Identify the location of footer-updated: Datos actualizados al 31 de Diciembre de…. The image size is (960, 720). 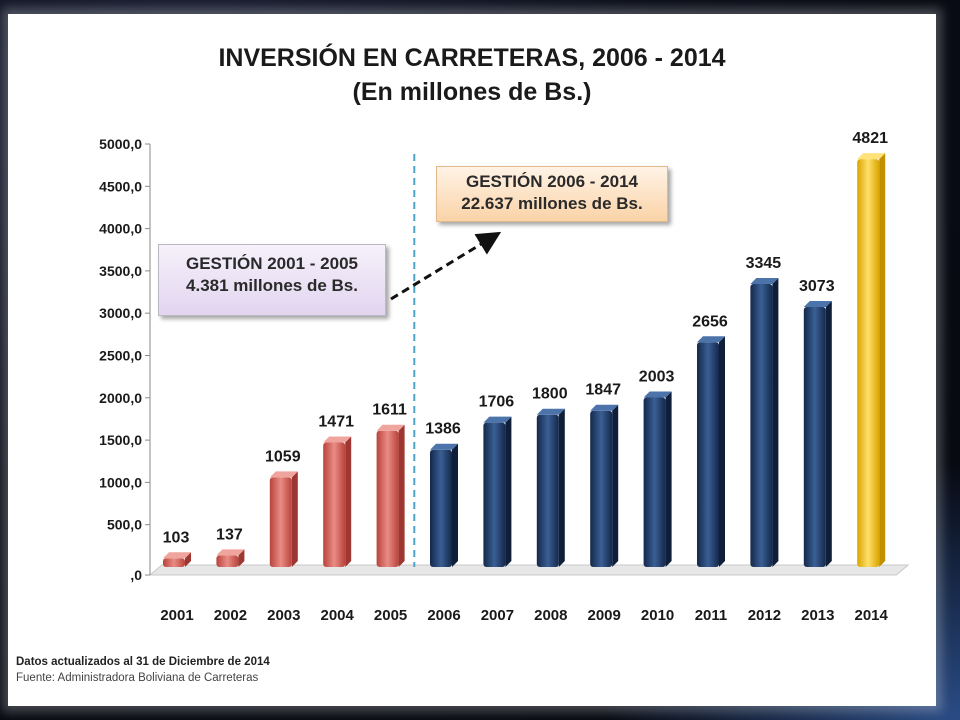
(143, 662).